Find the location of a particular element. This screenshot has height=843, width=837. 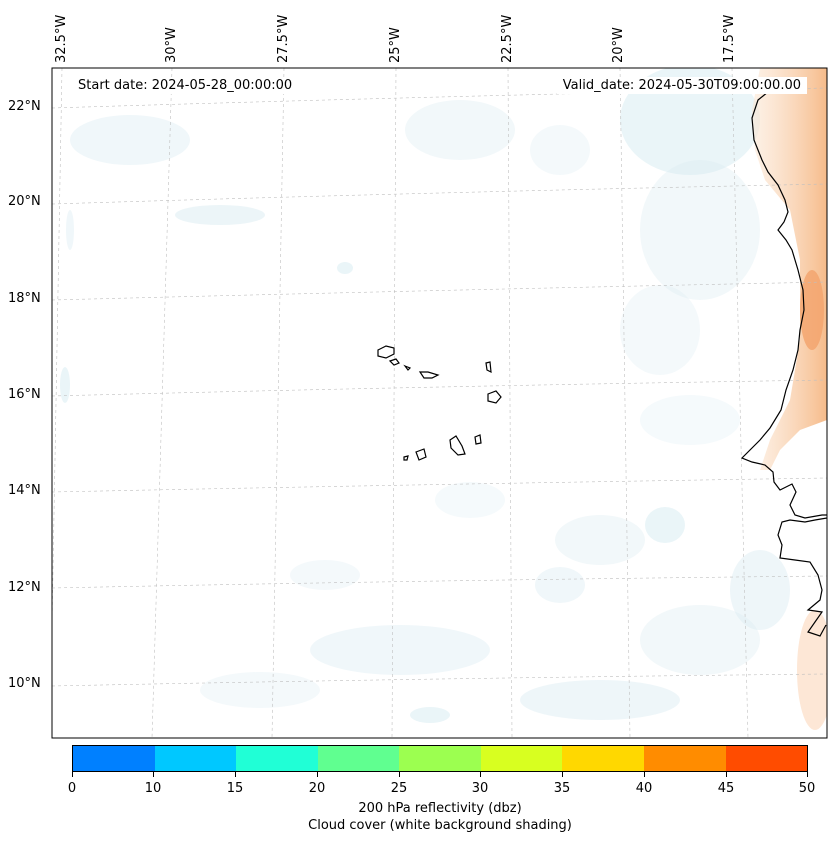

lat-label-18n: 18°N is located at coordinates (24, 298).